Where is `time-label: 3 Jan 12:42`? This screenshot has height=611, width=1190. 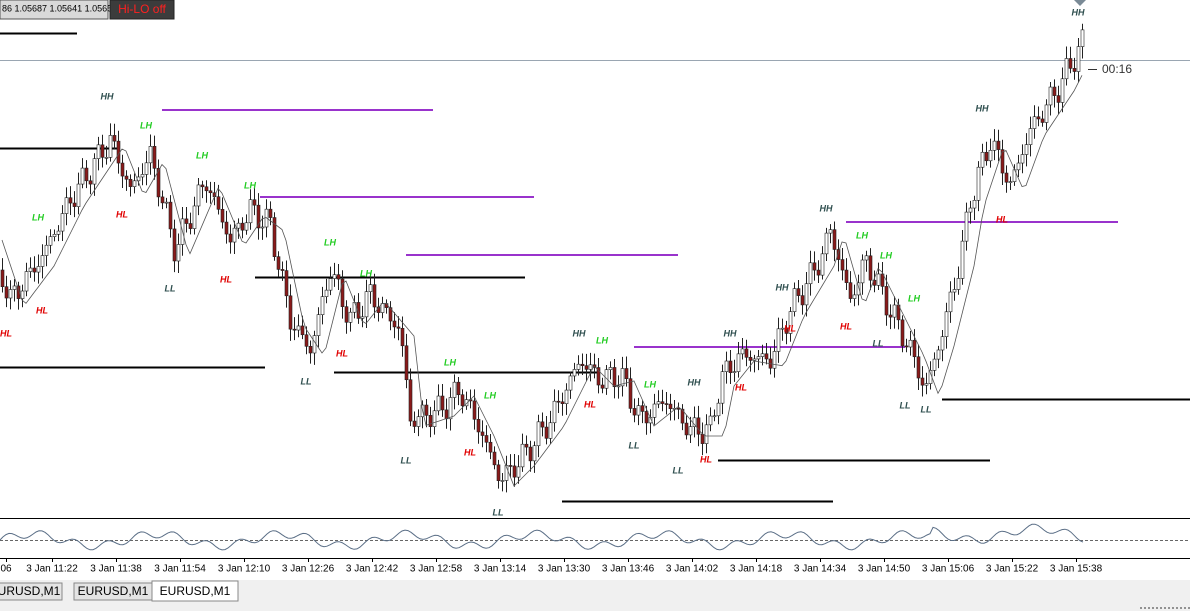 time-label: 3 Jan 12:42 is located at coordinates (372, 569).